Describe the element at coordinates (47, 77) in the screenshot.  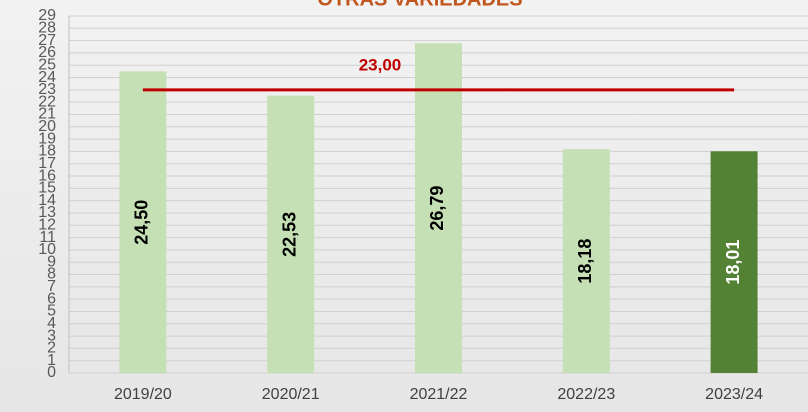
I see `y-tick-label: 24` at that location.